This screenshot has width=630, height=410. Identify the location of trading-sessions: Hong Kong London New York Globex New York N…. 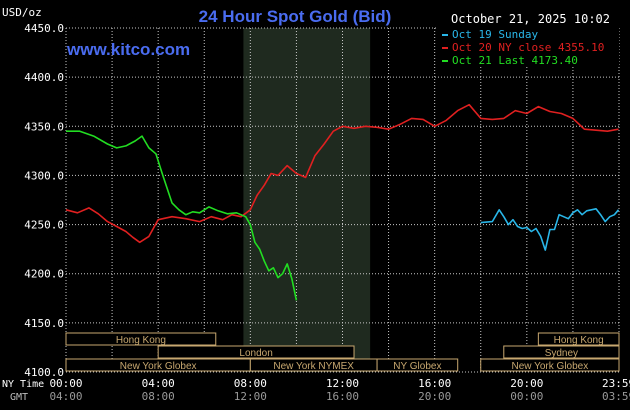
(342, 352).